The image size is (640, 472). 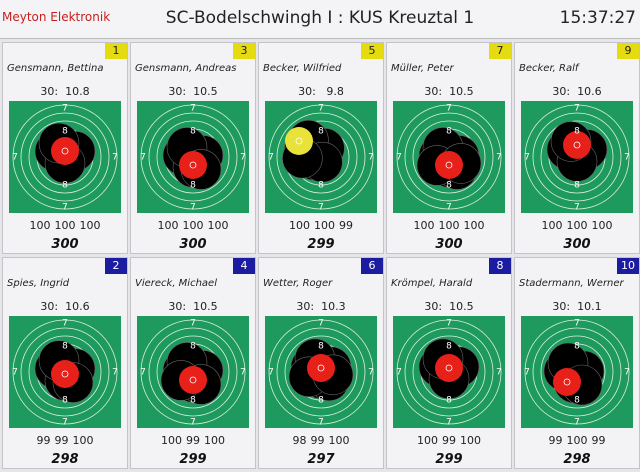 What do you see at coordinates (176, 283) in the screenshot?
I see `shooter-name: Viereck, Michael` at bounding box center [176, 283].